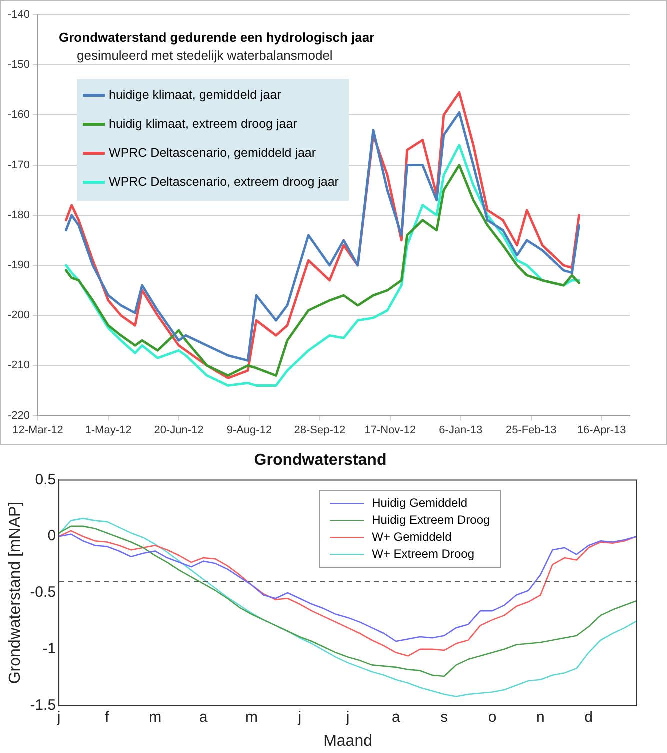 The height and width of the screenshot is (753, 667). I want to click on x-tick-label: 16-Apr-13, so click(601, 430).